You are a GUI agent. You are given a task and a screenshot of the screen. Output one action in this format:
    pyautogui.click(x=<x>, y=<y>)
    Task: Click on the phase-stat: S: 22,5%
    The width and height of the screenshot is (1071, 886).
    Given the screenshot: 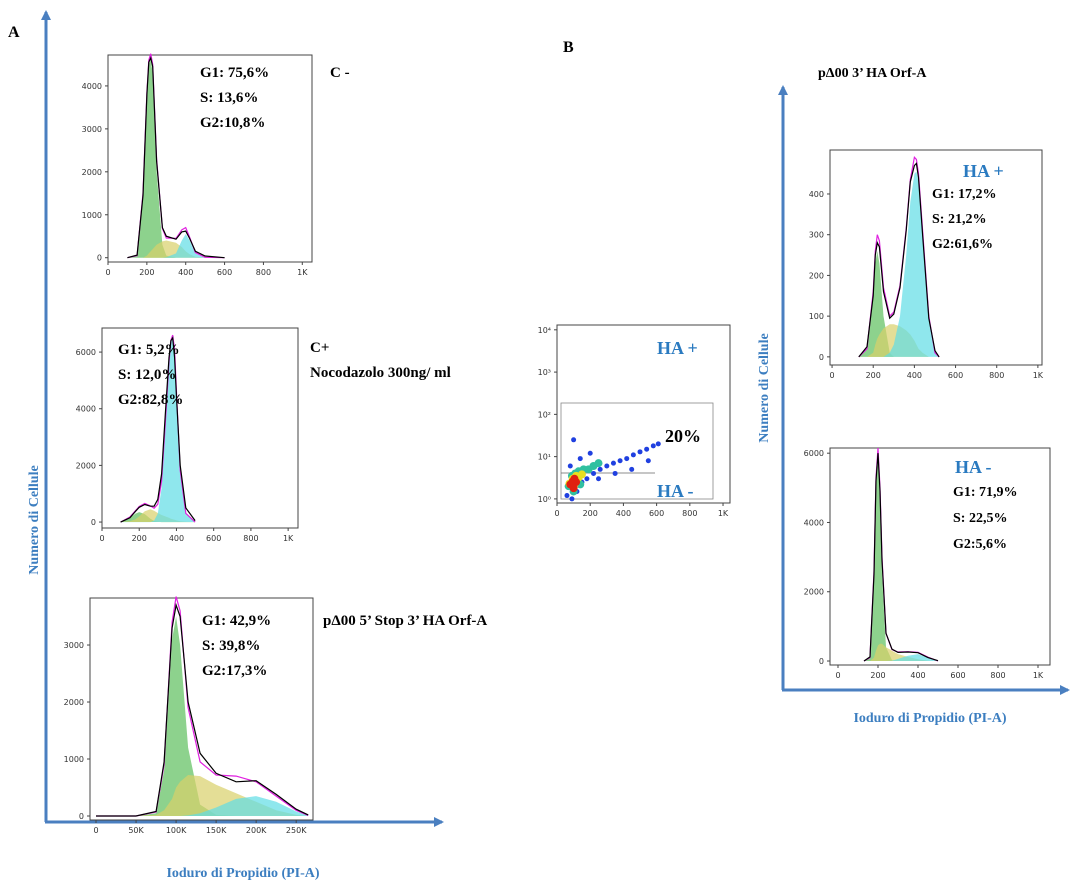 What is the action you would take?
    pyautogui.click(x=980, y=518)
    